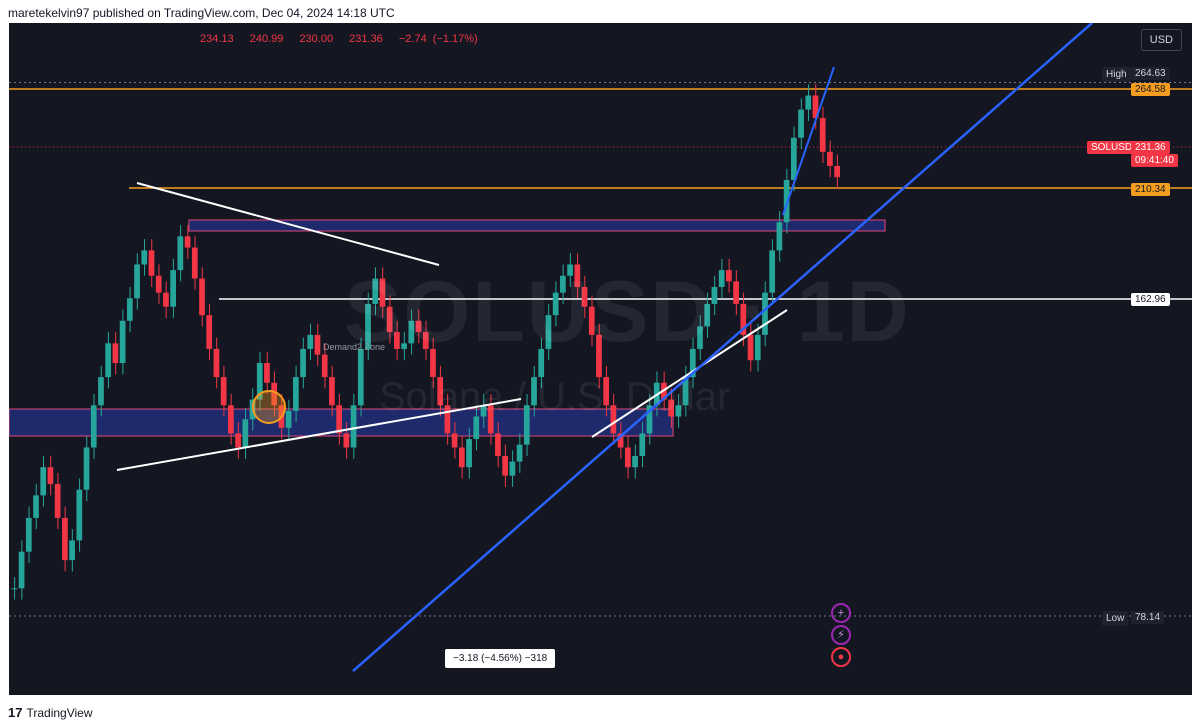 The height and width of the screenshot is (728, 1200). I want to click on rising-wedge-line, so click(689, 373).